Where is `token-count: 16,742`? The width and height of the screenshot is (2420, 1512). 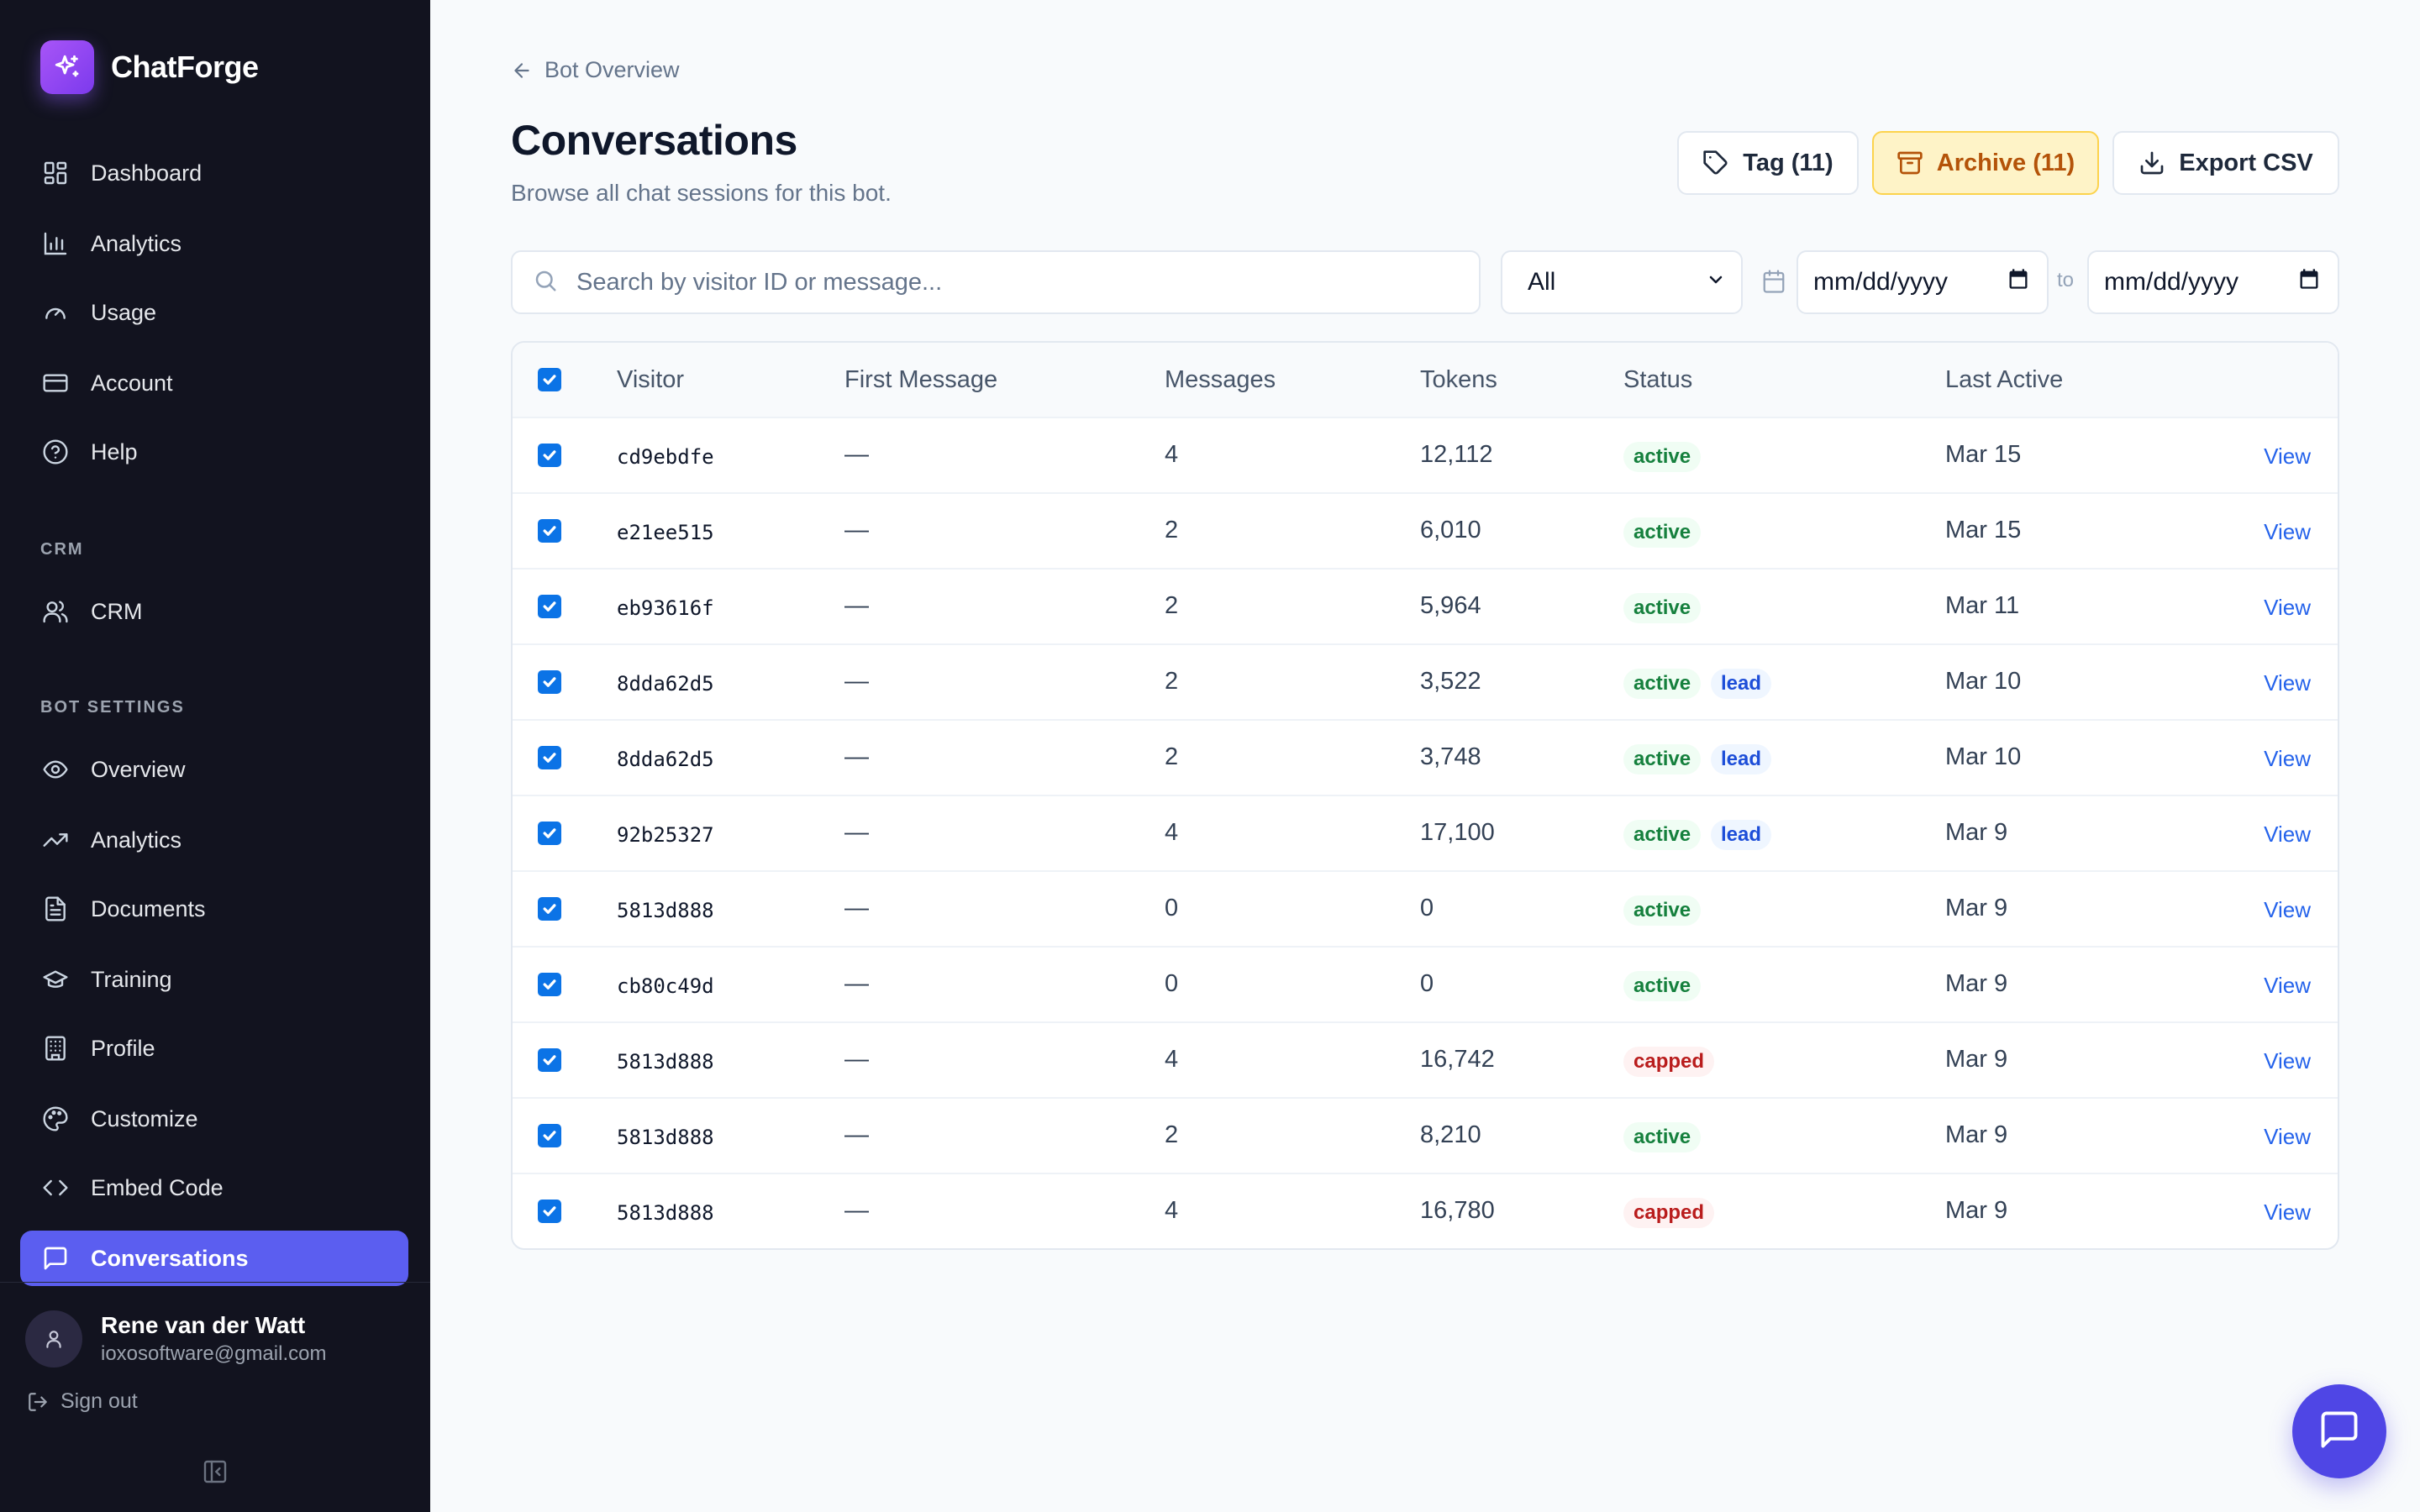
token-count: 16,742 is located at coordinates (1457, 1059).